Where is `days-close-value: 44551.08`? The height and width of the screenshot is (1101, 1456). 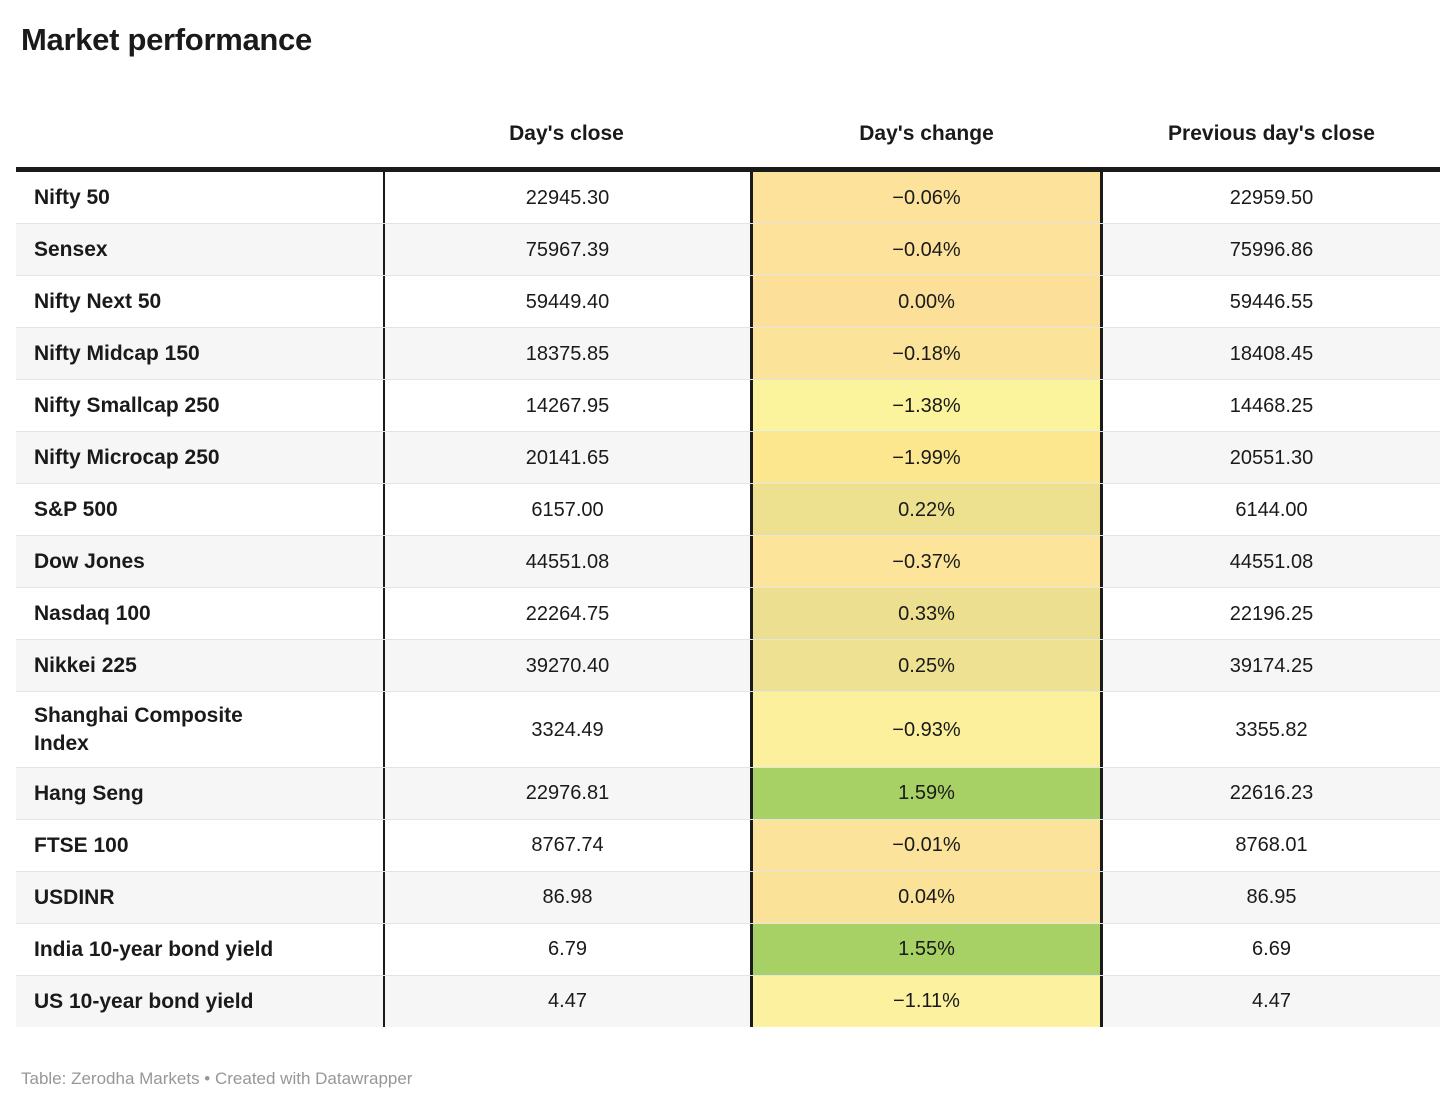
days-close-value: 44551.08 is located at coordinates (566, 562).